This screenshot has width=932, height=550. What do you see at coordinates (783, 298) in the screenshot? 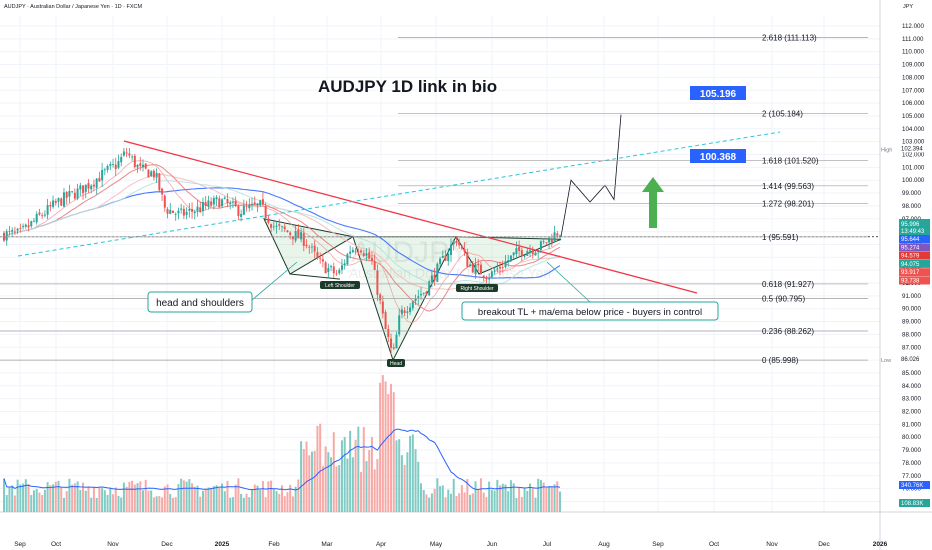
I see `fib-label: 0.5 (90.795)` at bounding box center [783, 298].